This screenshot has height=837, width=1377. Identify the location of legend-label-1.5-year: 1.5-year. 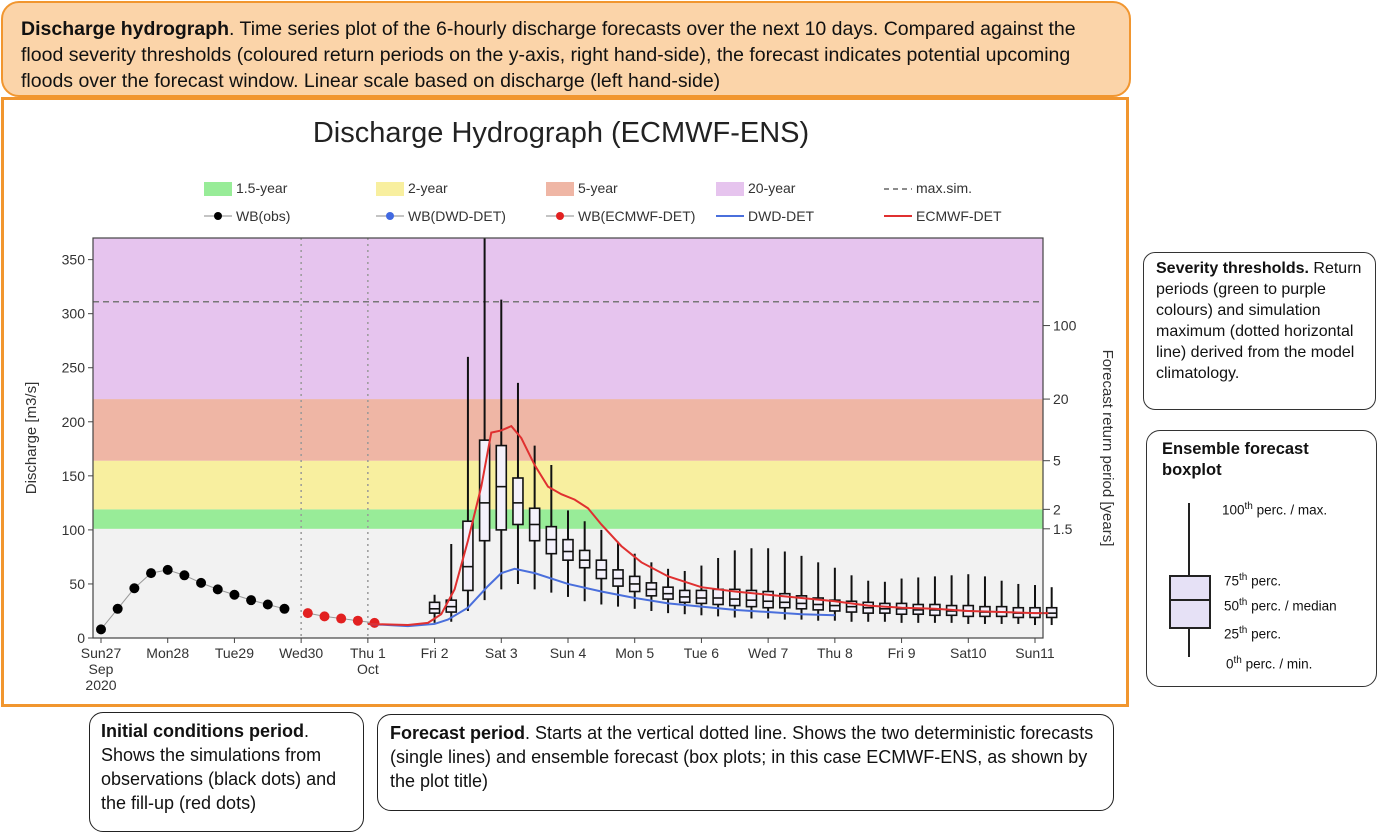
(262, 188).